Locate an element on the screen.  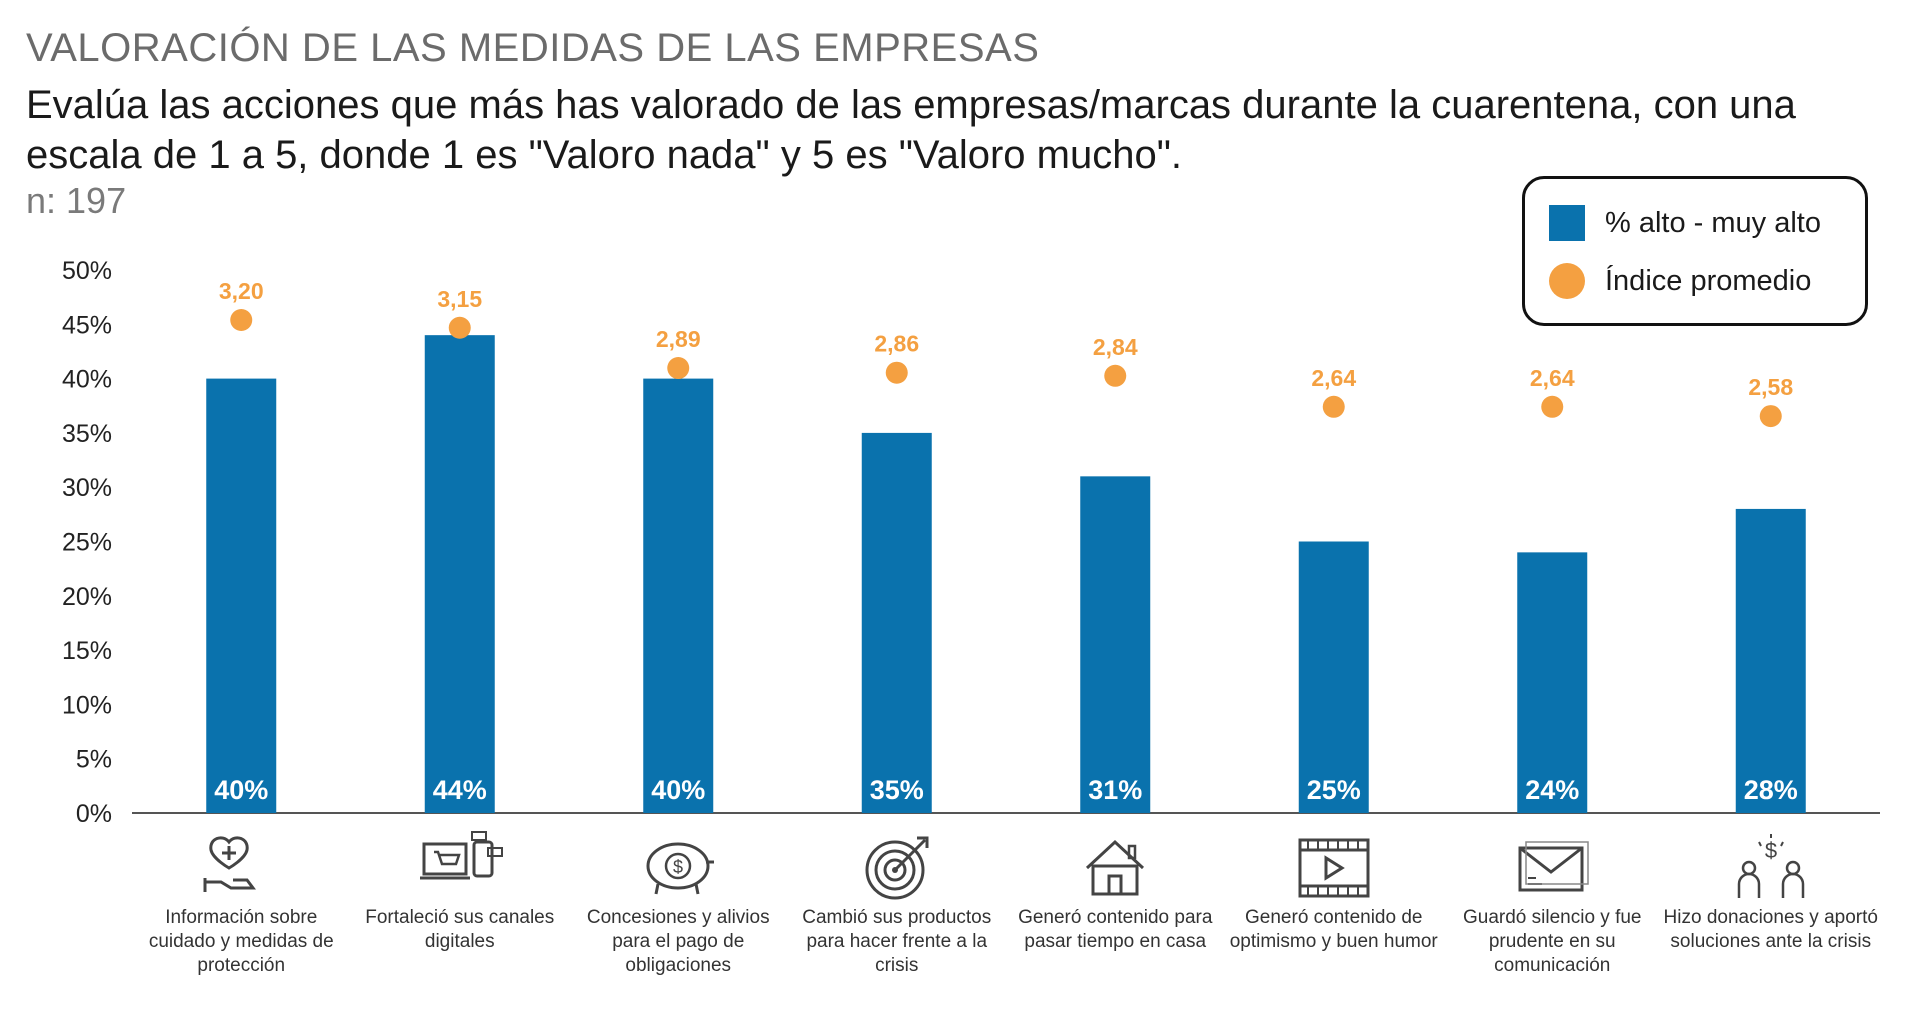
sample-size: n: 197 is located at coordinates (76, 200).